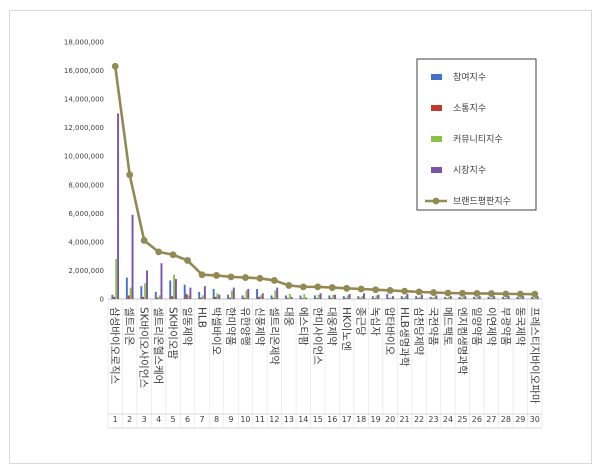  Describe the element at coordinates (129, 326) in the screenshot. I see `category-label: 셀트리온` at that location.